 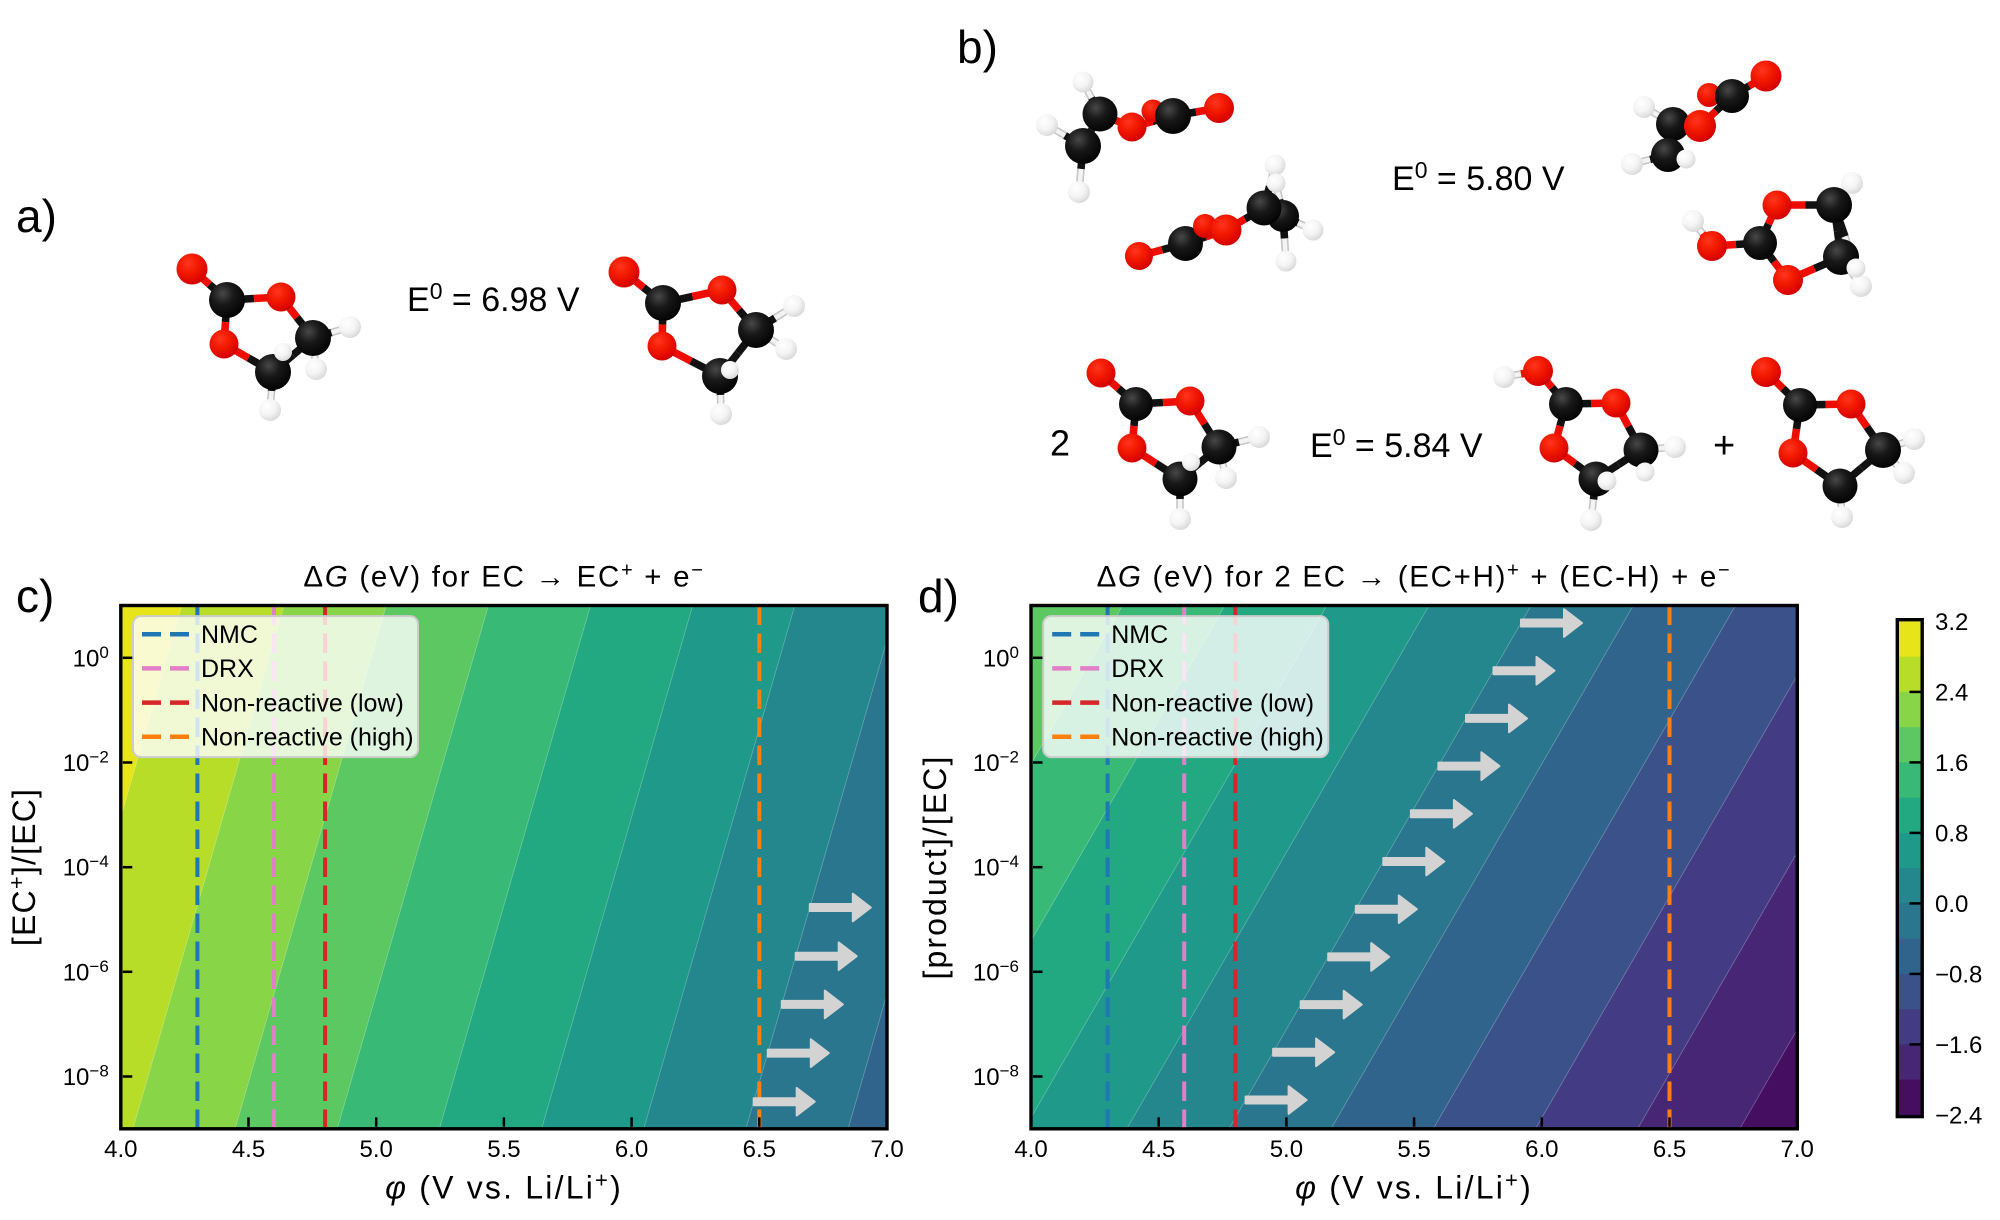 What do you see at coordinates (1951, 693) in the screenshot?
I see `svg-text: 2.4` at bounding box center [1951, 693].